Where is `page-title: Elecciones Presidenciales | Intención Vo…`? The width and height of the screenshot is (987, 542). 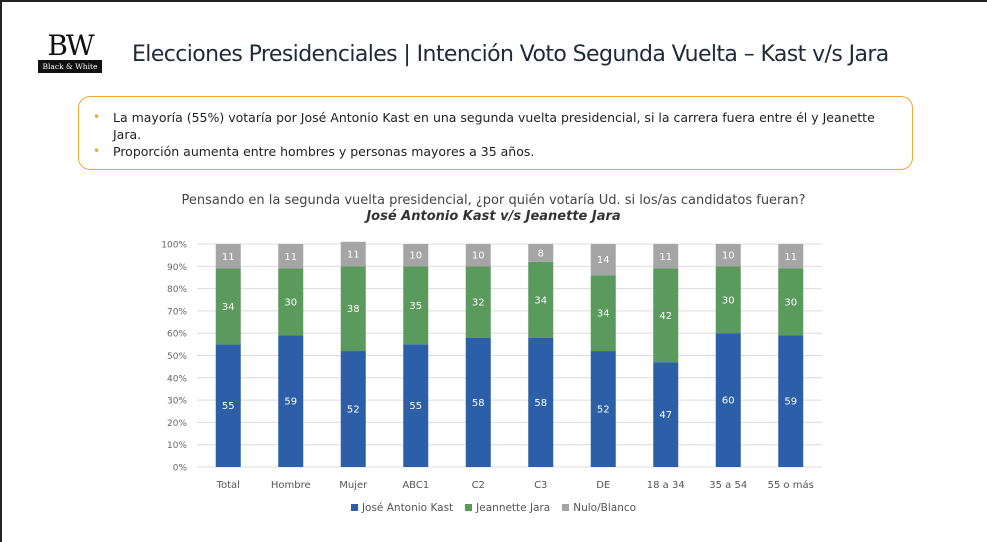
page-title: Elecciones Presidenciales | Intención Vo… is located at coordinates (510, 54).